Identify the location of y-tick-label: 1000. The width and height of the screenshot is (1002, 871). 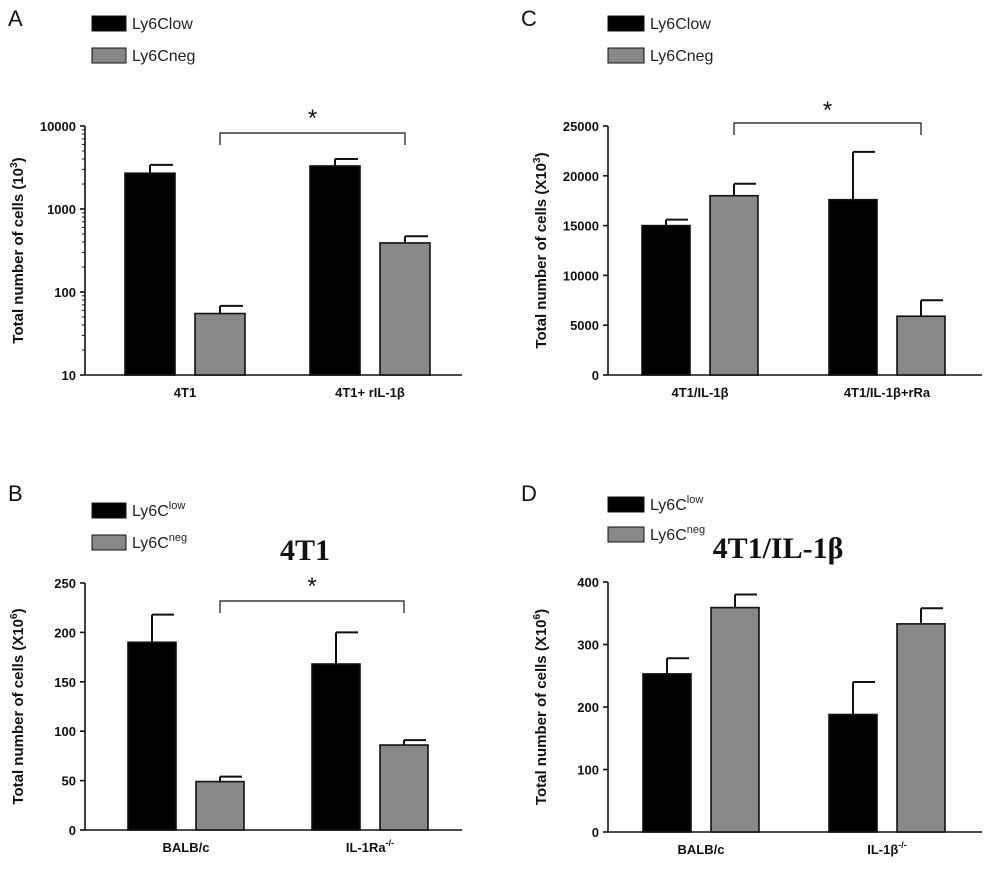
(61, 209).